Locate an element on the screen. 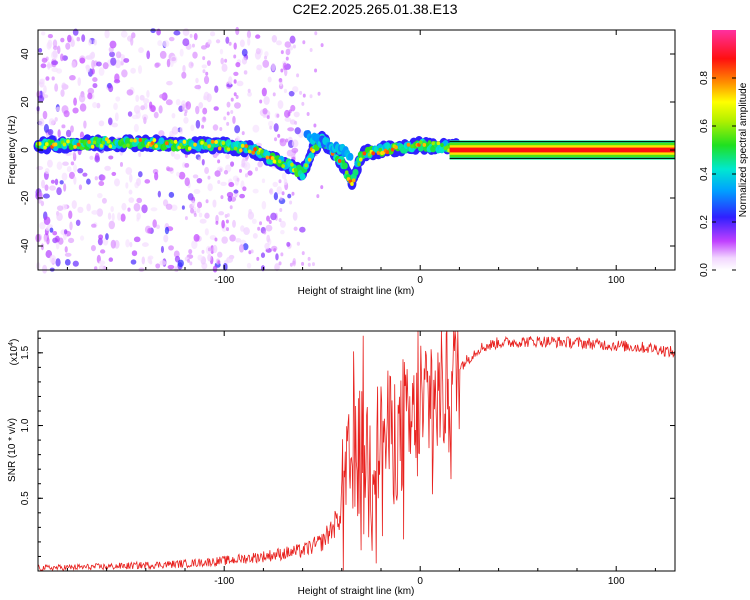 This screenshot has width=750, height=600. colorbar-label: Normalized spectral amplitude is located at coordinates (743, 149).